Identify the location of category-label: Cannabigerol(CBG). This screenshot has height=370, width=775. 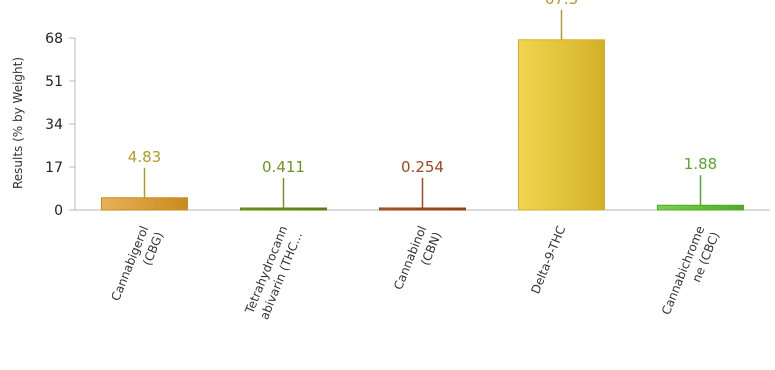
(137, 266).